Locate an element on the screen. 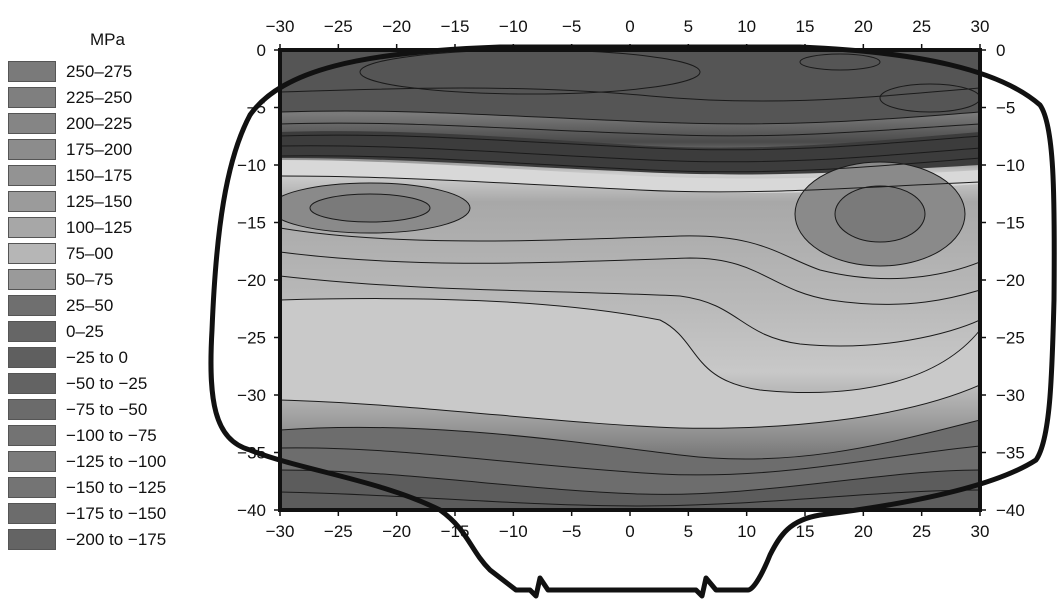 The height and width of the screenshot is (612, 1059). legend-item: −25 to 0 is located at coordinates (105, 359).